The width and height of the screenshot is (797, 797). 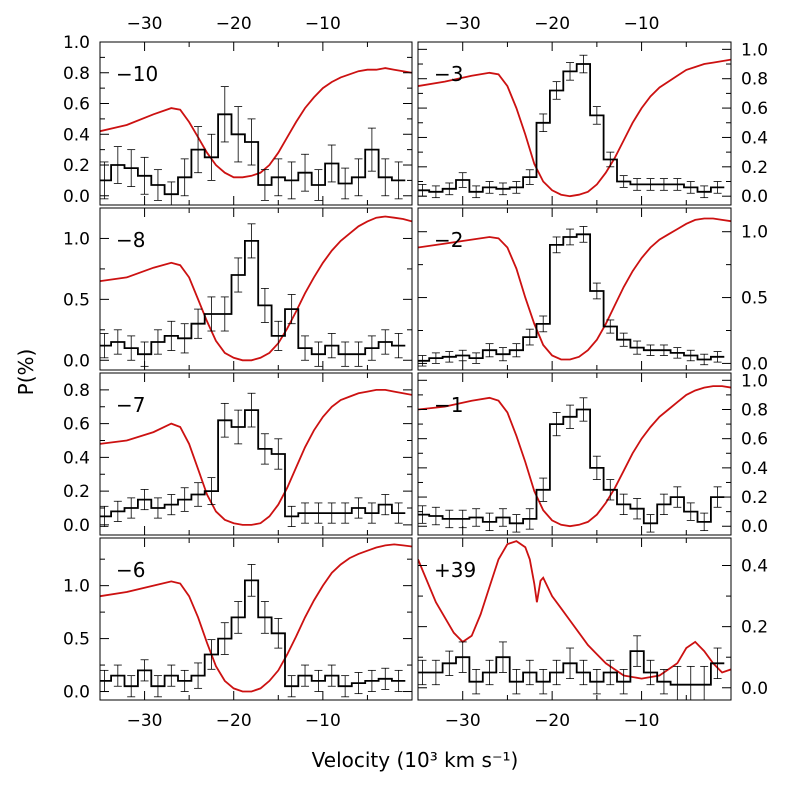 What do you see at coordinates (754, 299) in the screenshot?
I see `y-tick-label: 0.5` at bounding box center [754, 299].